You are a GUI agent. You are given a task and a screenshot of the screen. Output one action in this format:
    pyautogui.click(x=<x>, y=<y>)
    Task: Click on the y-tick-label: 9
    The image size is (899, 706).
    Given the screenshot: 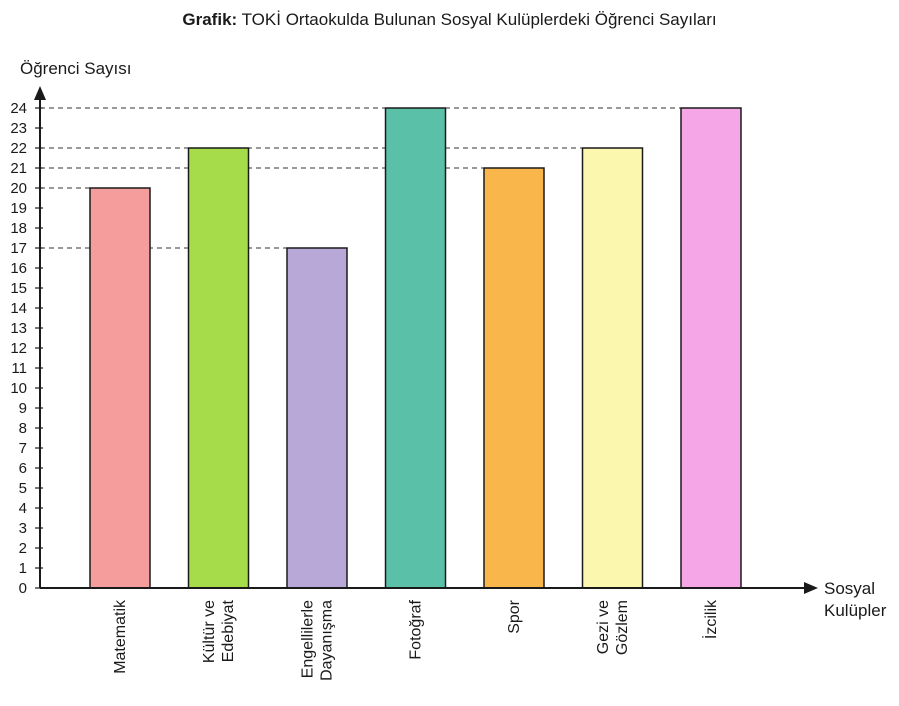 What is the action you would take?
    pyautogui.click(x=23, y=408)
    